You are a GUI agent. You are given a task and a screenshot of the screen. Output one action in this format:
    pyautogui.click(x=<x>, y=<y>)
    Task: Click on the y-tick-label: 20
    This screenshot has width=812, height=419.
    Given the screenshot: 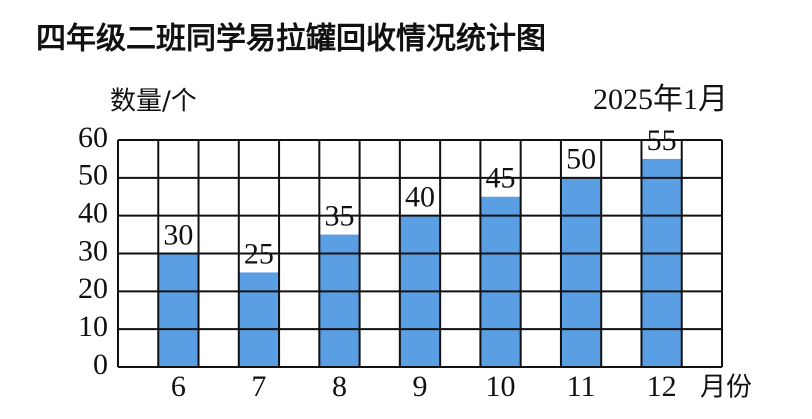 What is the action you would take?
    pyautogui.click(x=93, y=288)
    